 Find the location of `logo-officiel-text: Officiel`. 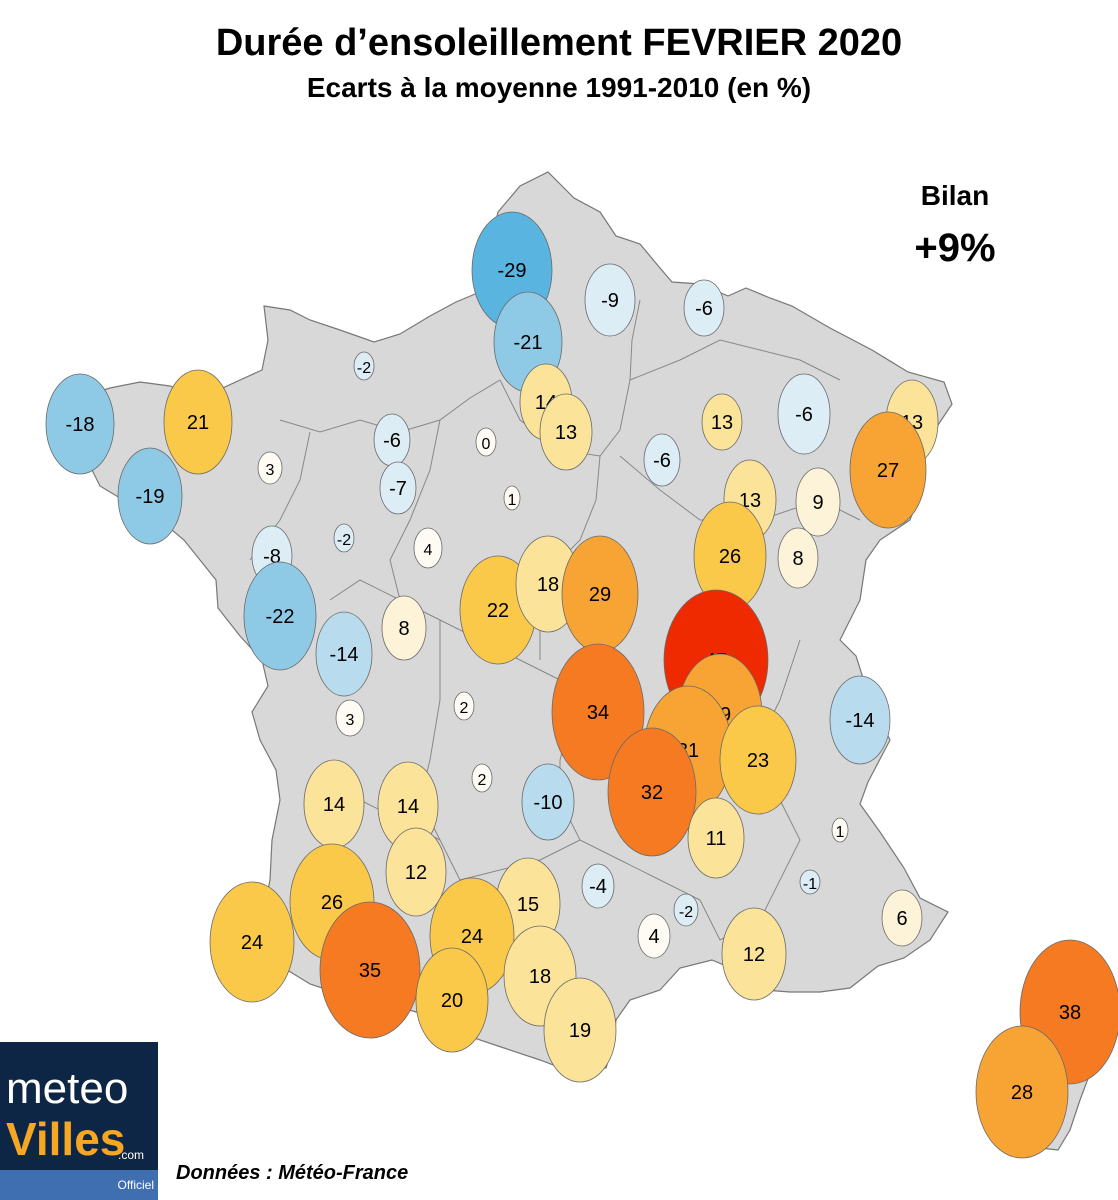

logo-officiel-text: Officiel is located at coordinates (135, 1185).